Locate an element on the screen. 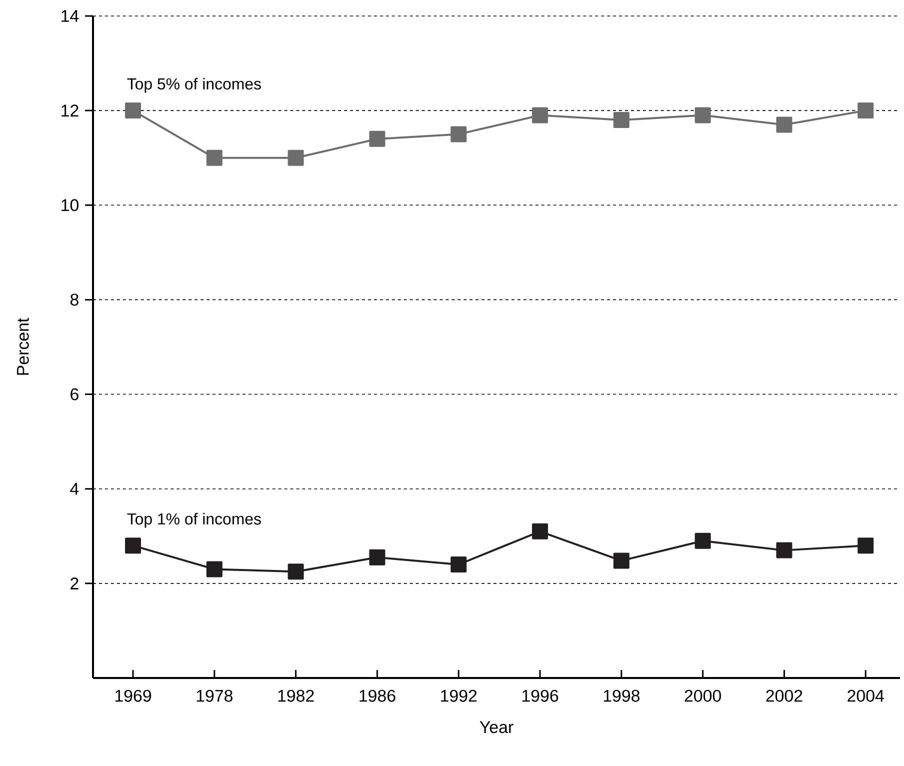 This screenshot has height=766, width=904. series-label: Top 5% of incomes is located at coordinates (194, 85).